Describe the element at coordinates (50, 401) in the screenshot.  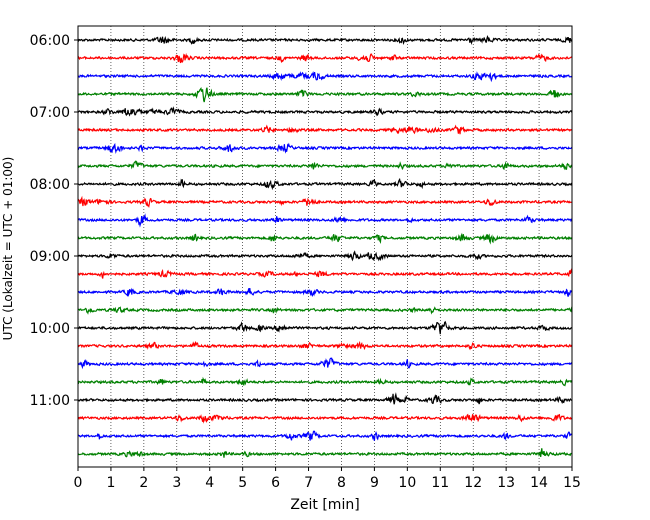
I see `y-tick-label: 11:00` at that location.